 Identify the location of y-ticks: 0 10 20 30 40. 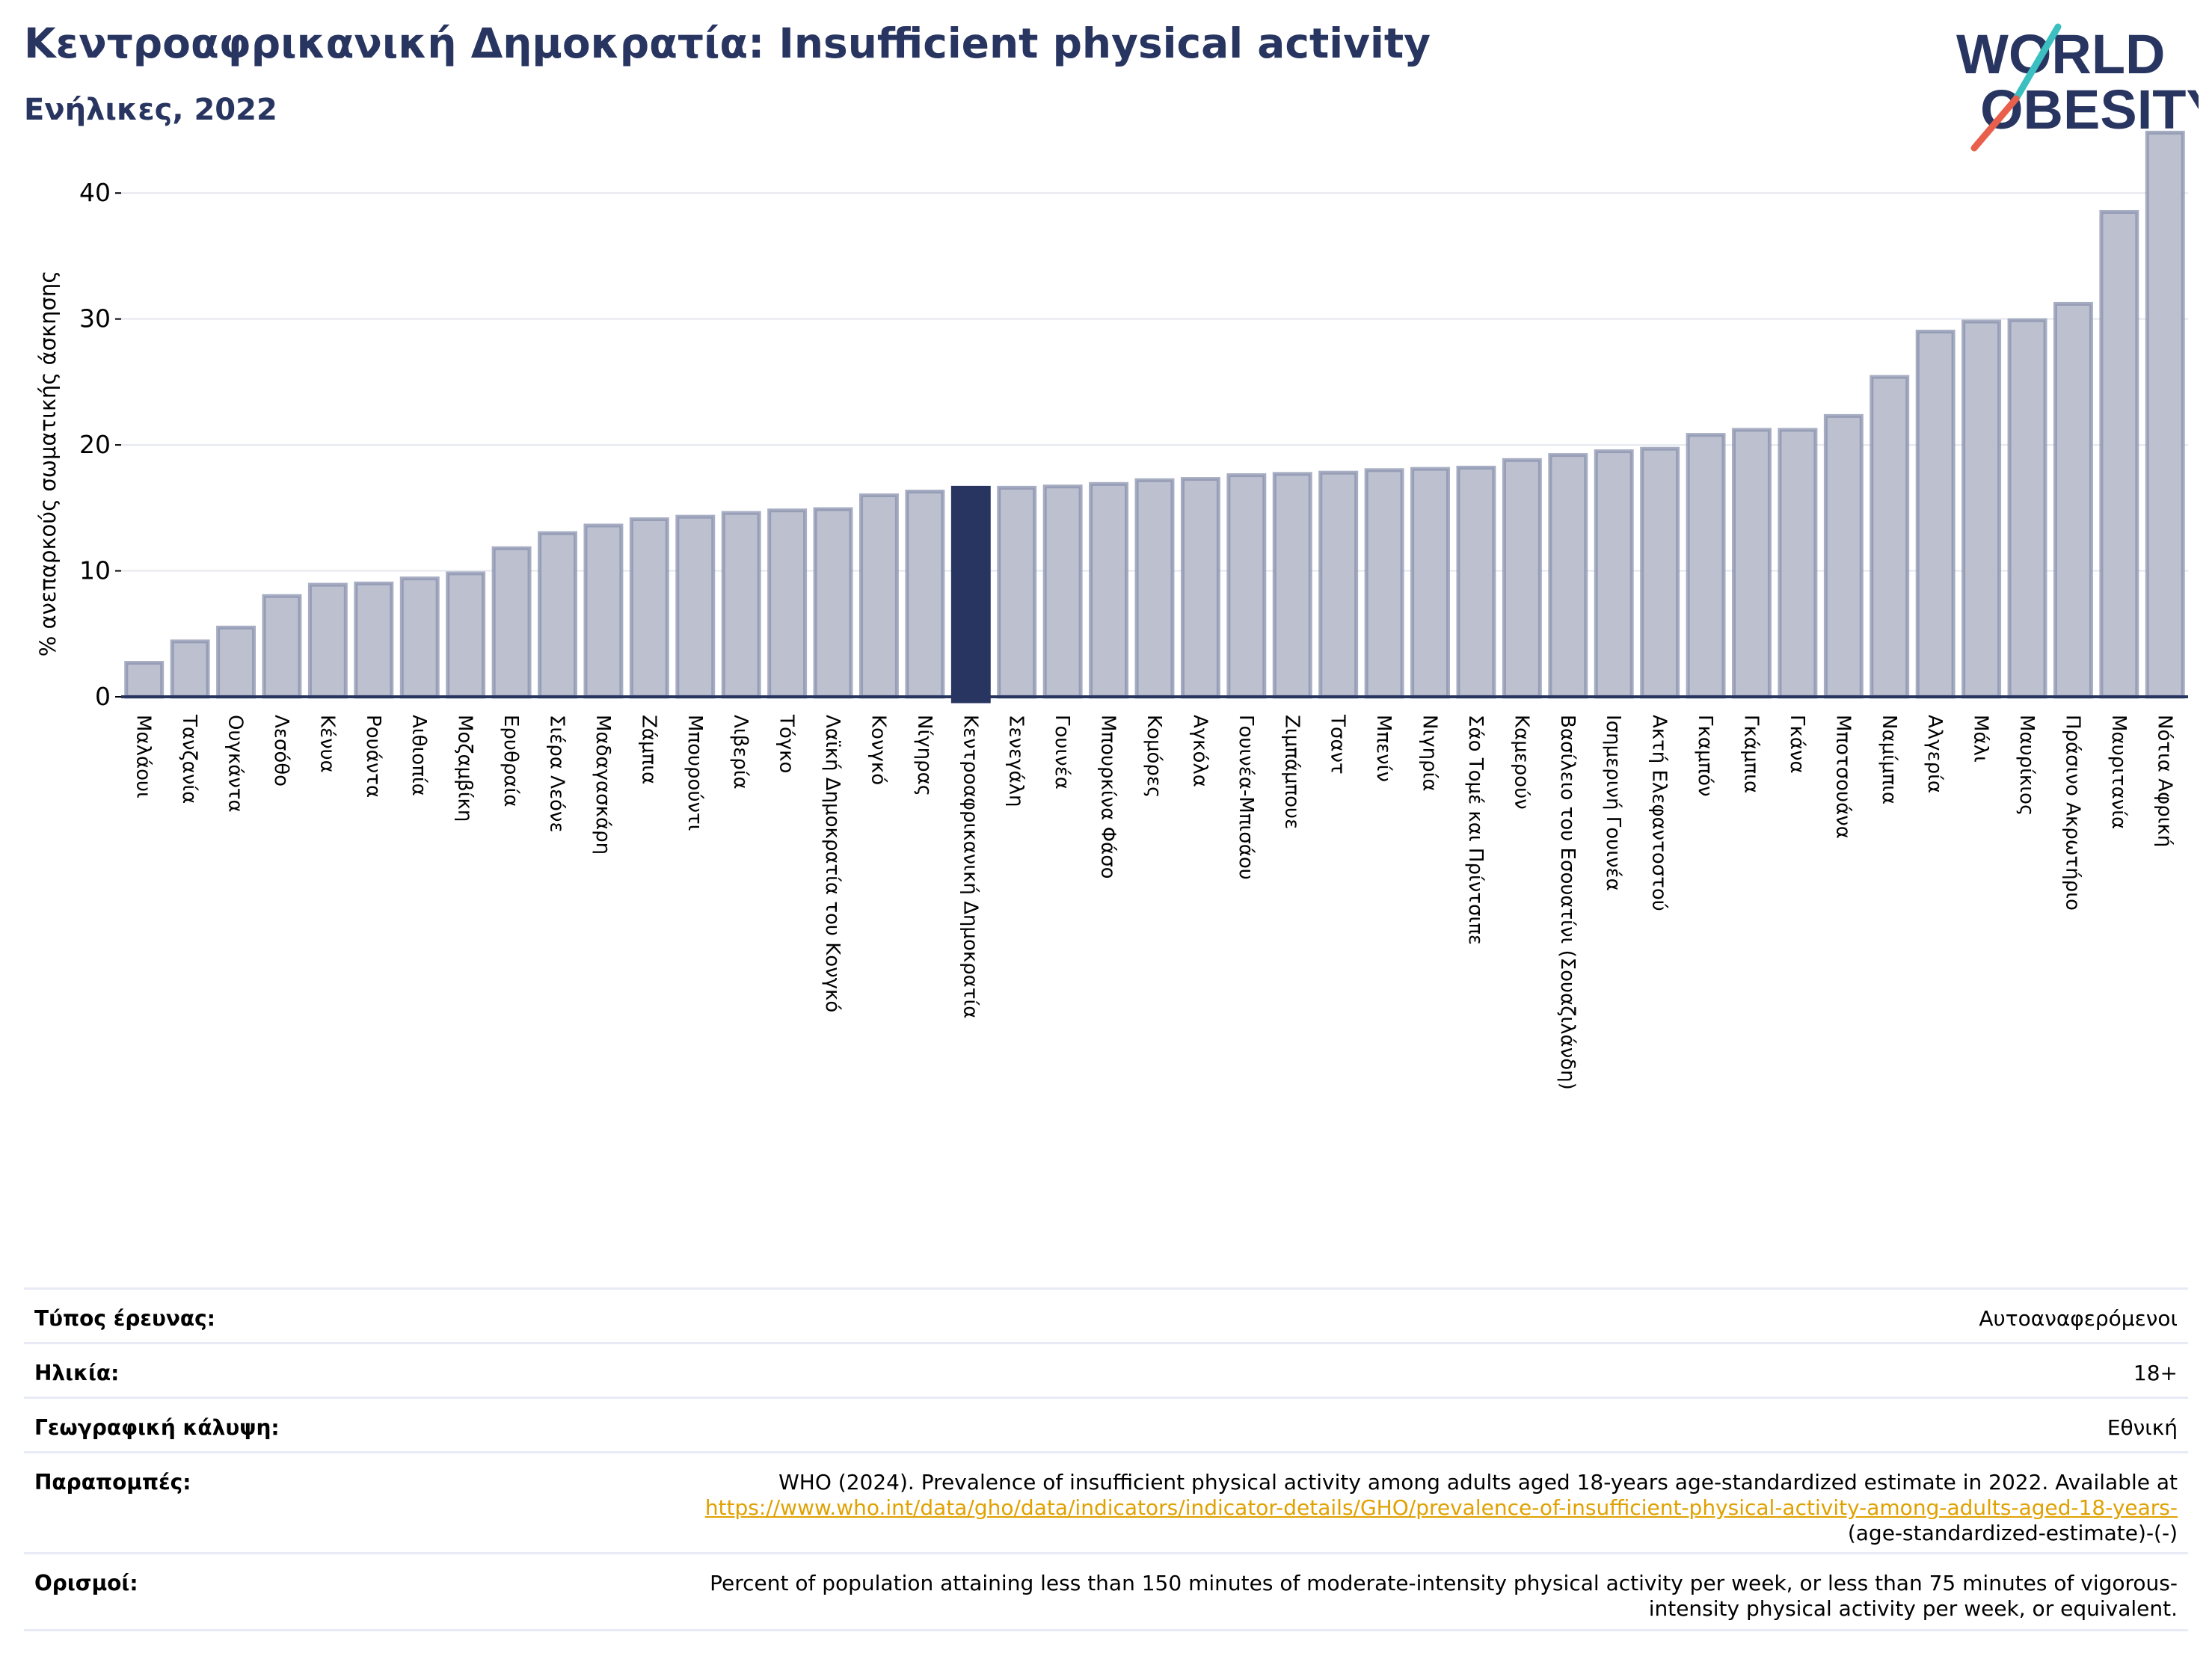
(100, 444).